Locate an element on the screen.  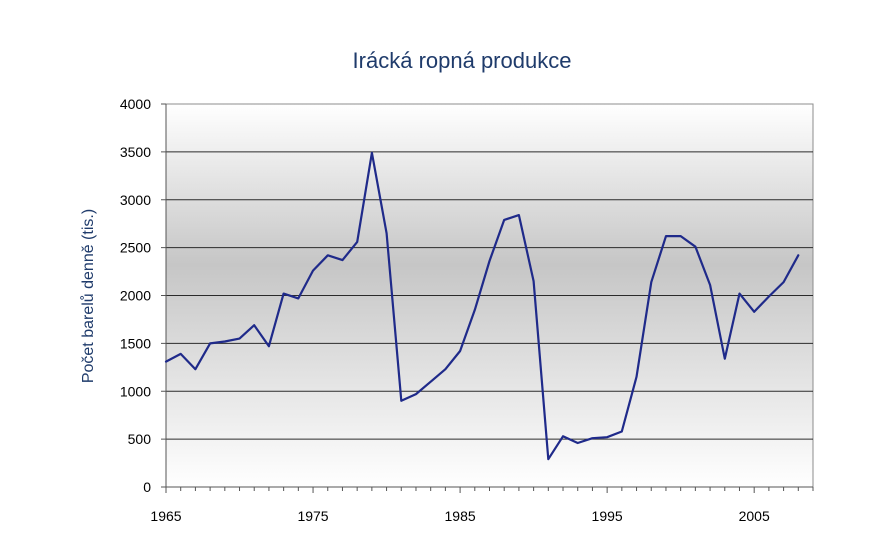
y-tick-label: 3000 is located at coordinates (135, 200).